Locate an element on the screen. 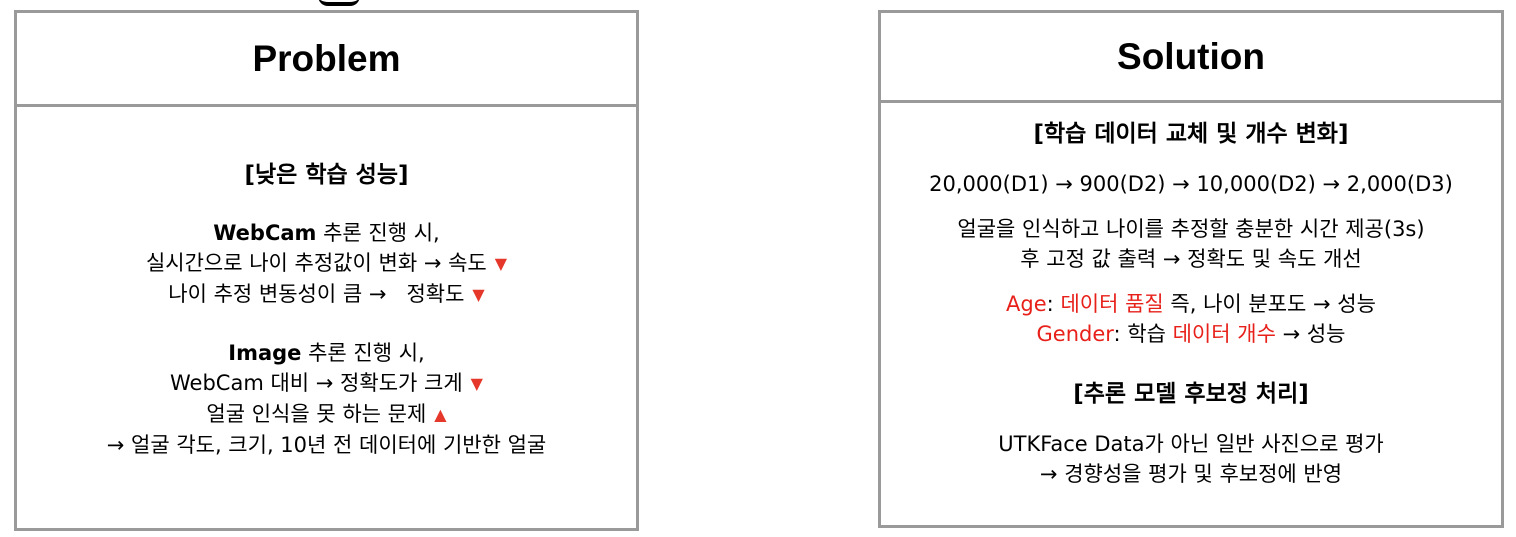  image-line-1: Image 추론 진행 시, is located at coordinates (326, 353).